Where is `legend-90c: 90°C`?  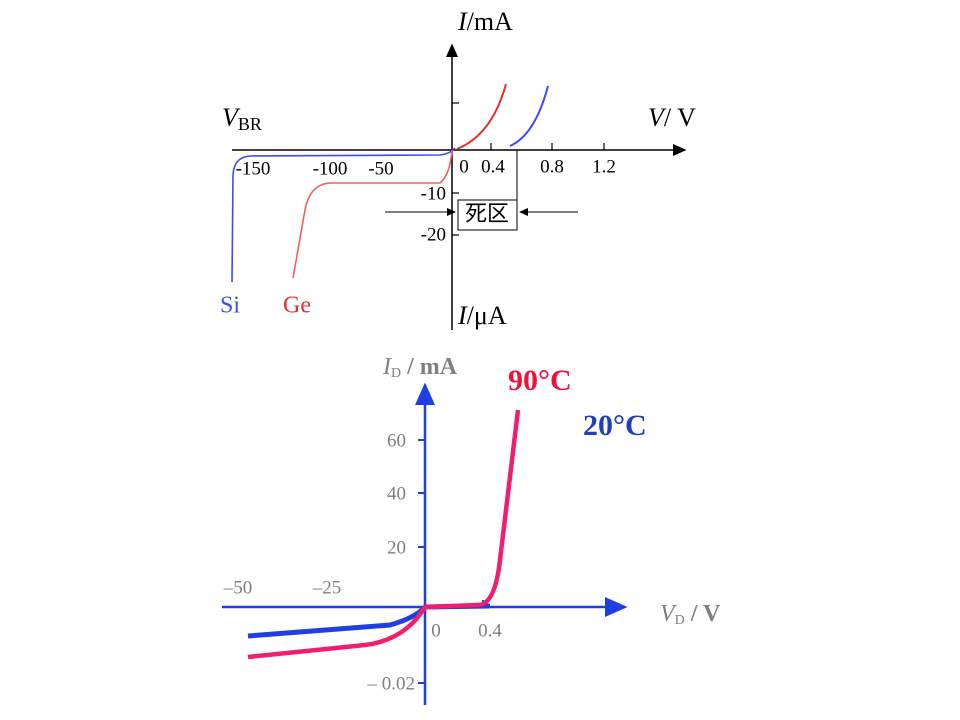
legend-90c: 90°C is located at coordinates (540, 380).